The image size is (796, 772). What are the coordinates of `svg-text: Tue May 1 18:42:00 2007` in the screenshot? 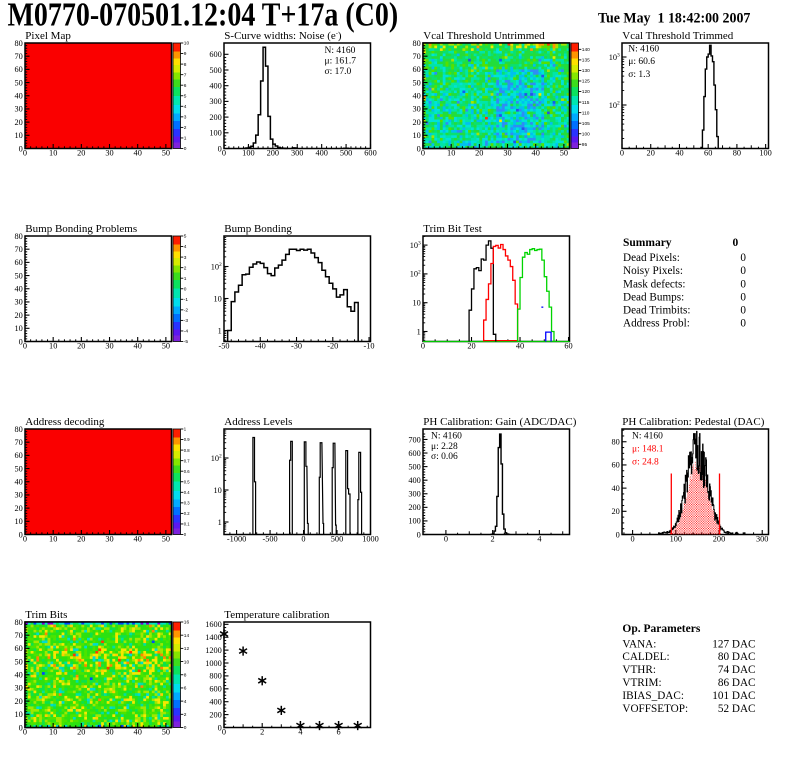 It's located at (674, 18).